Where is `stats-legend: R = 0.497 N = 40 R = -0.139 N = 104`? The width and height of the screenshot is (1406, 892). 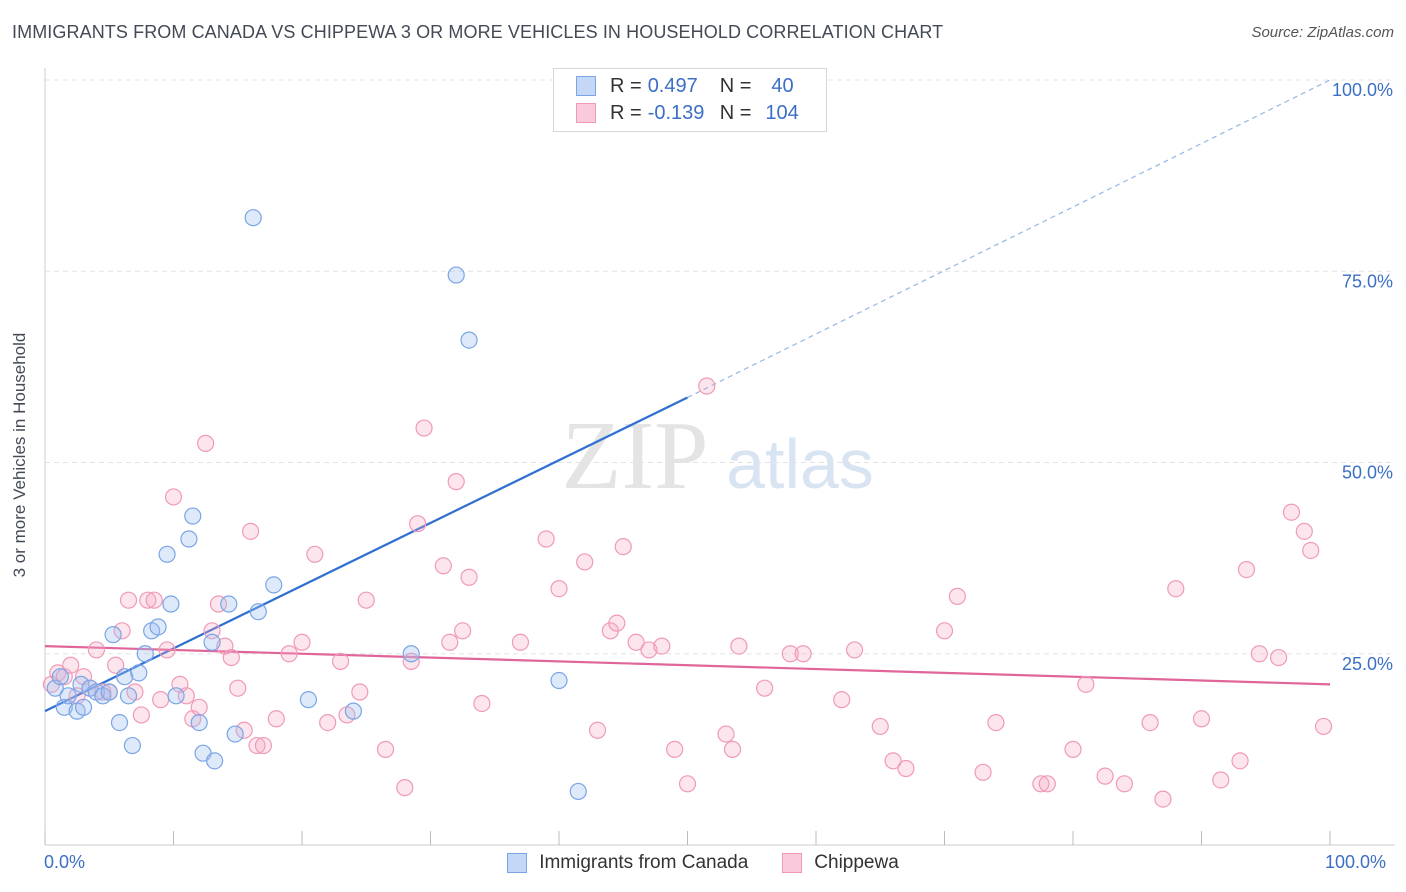 stats-legend: R = 0.497 N = 40 R = -0.139 N = 104 is located at coordinates (690, 100).